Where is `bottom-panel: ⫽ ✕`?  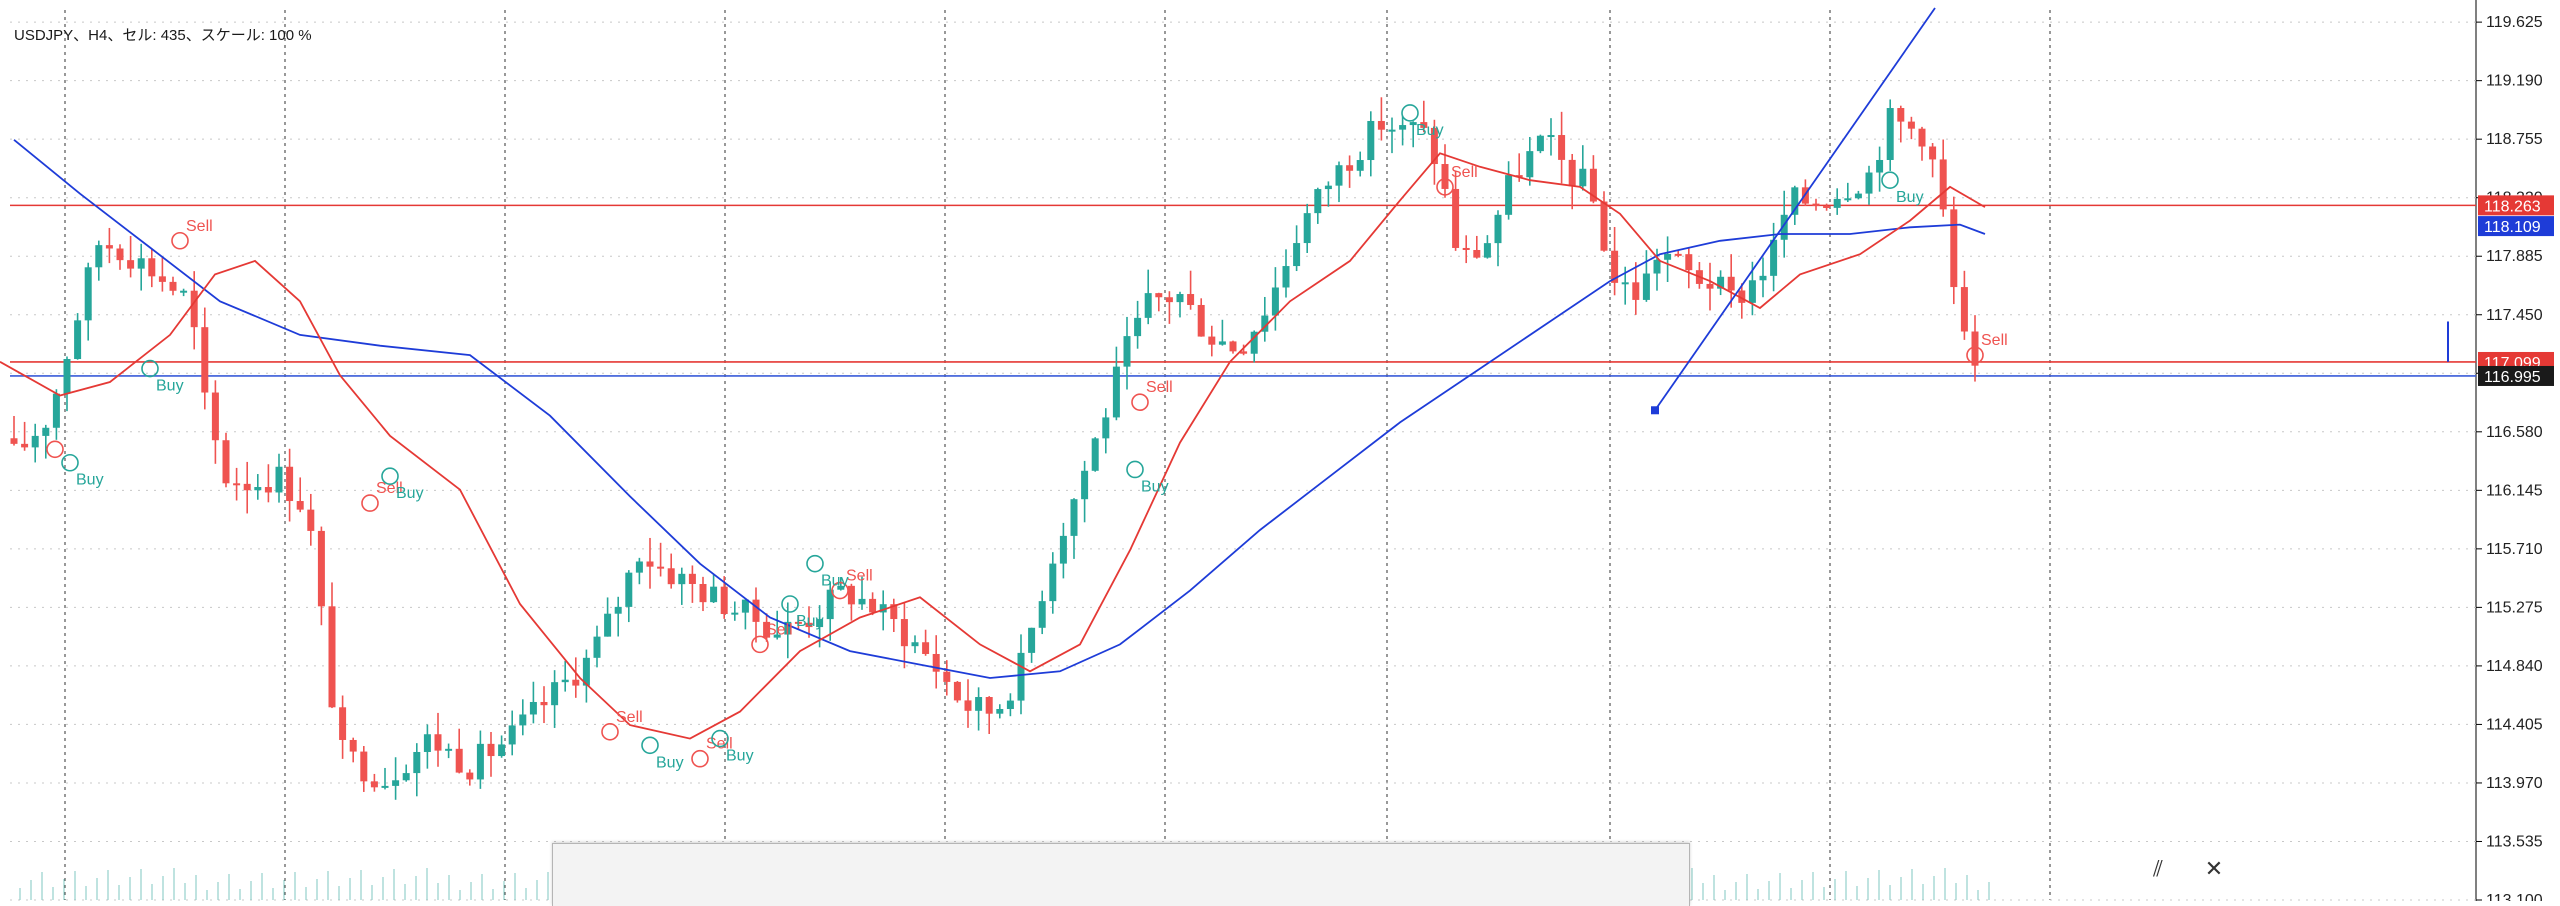
bottom-panel: ⫽ ✕ is located at coordinates (1387, 874).